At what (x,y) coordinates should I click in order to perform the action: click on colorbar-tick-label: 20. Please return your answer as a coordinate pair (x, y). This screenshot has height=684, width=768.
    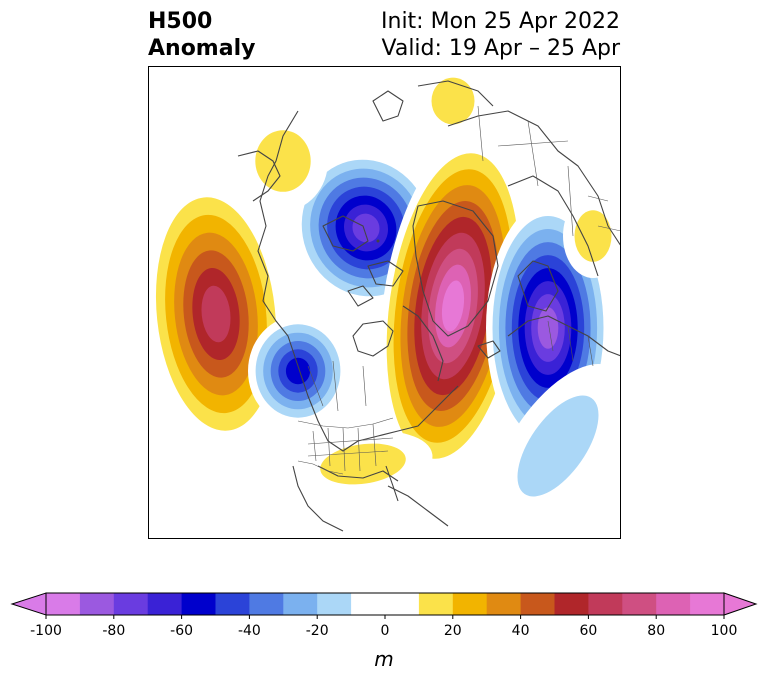
    Looking at the image, I should click on (453, 631).